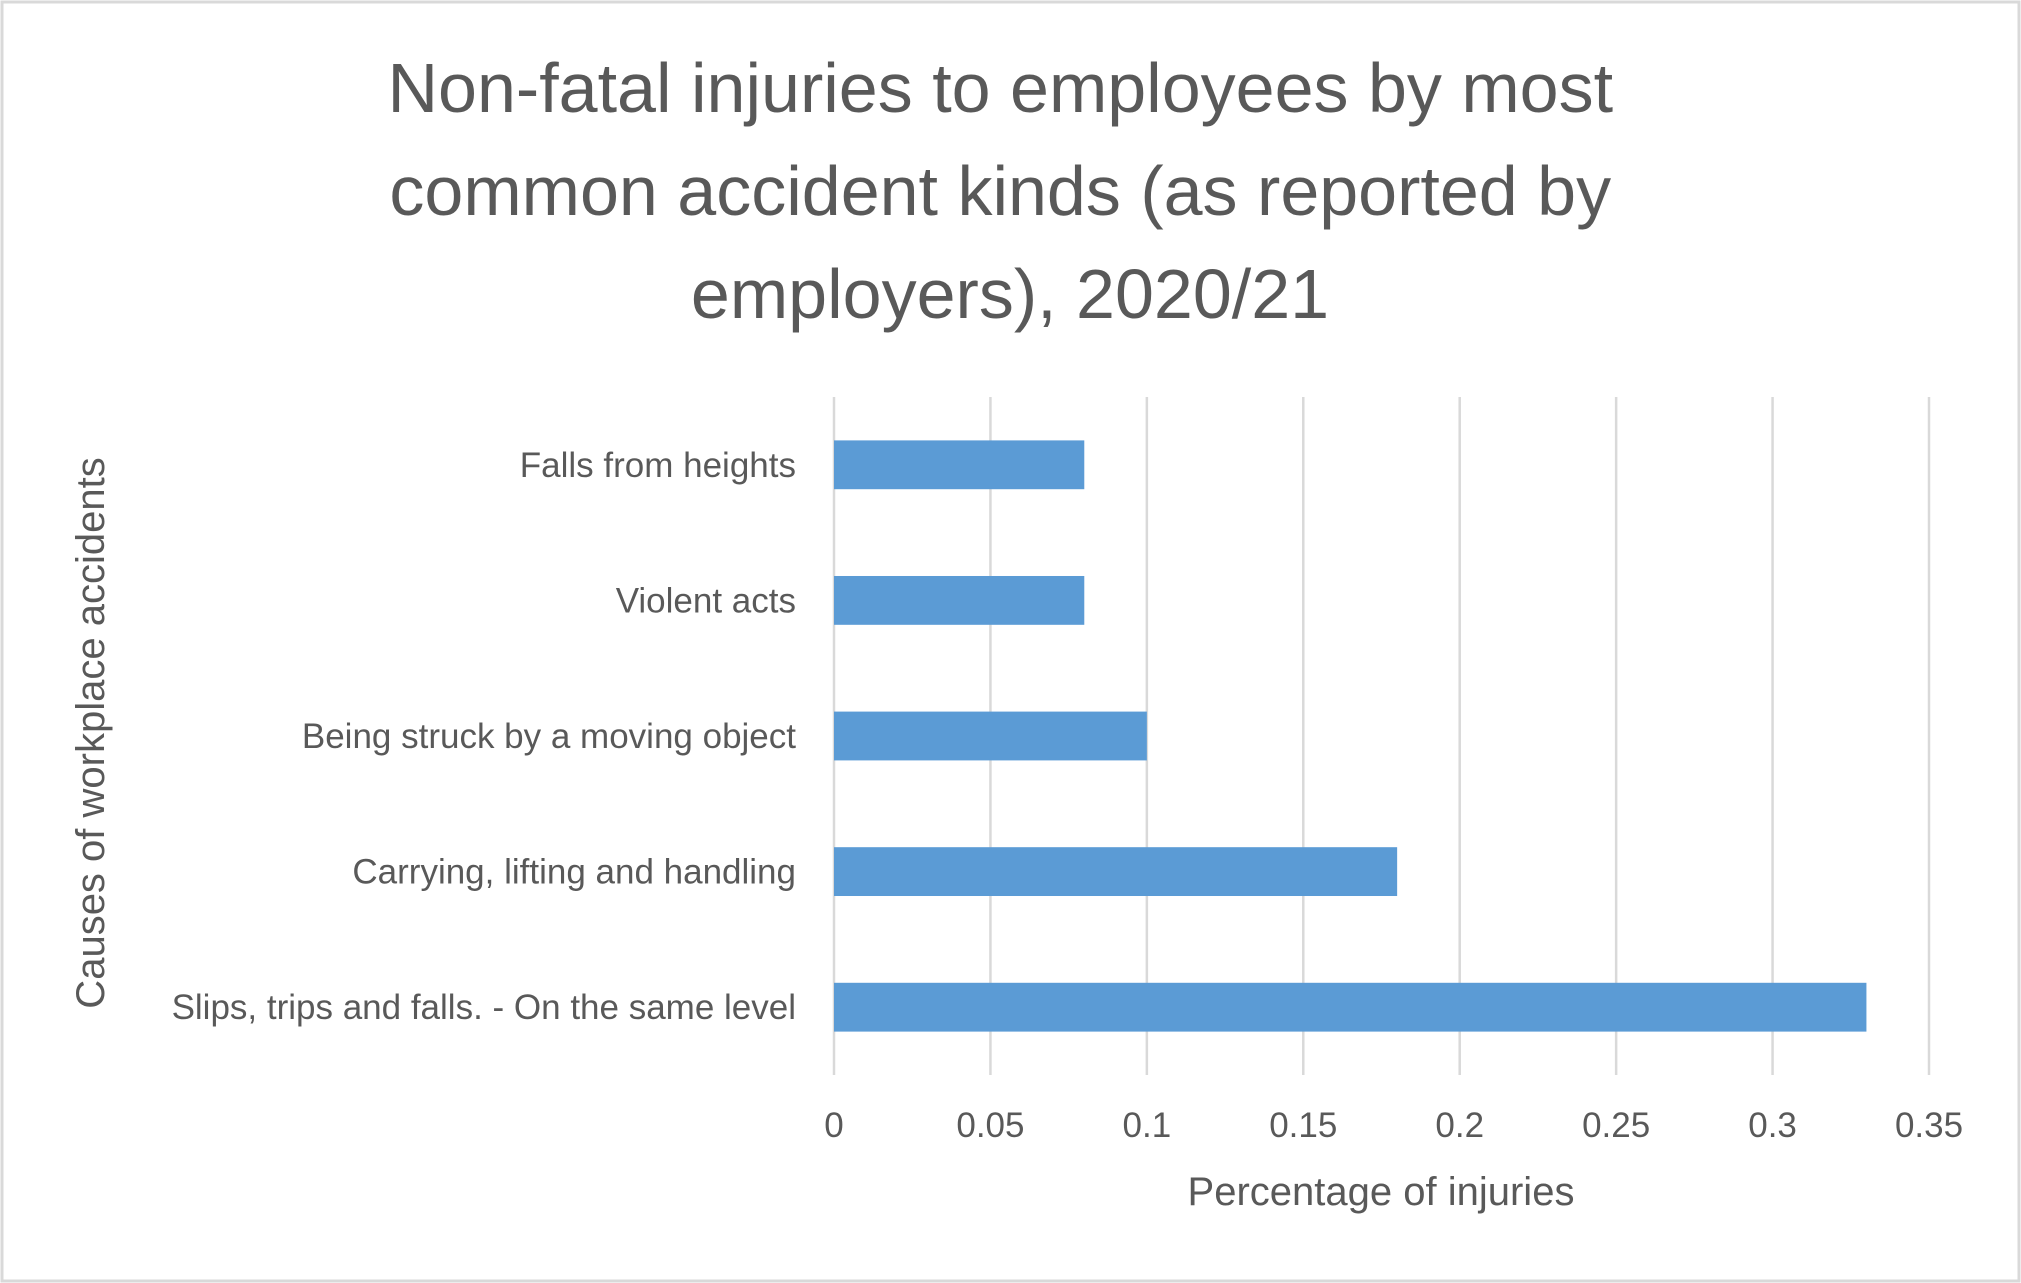  I want to click on x-tick-label-6: 0.3, so click(1772, 1125).